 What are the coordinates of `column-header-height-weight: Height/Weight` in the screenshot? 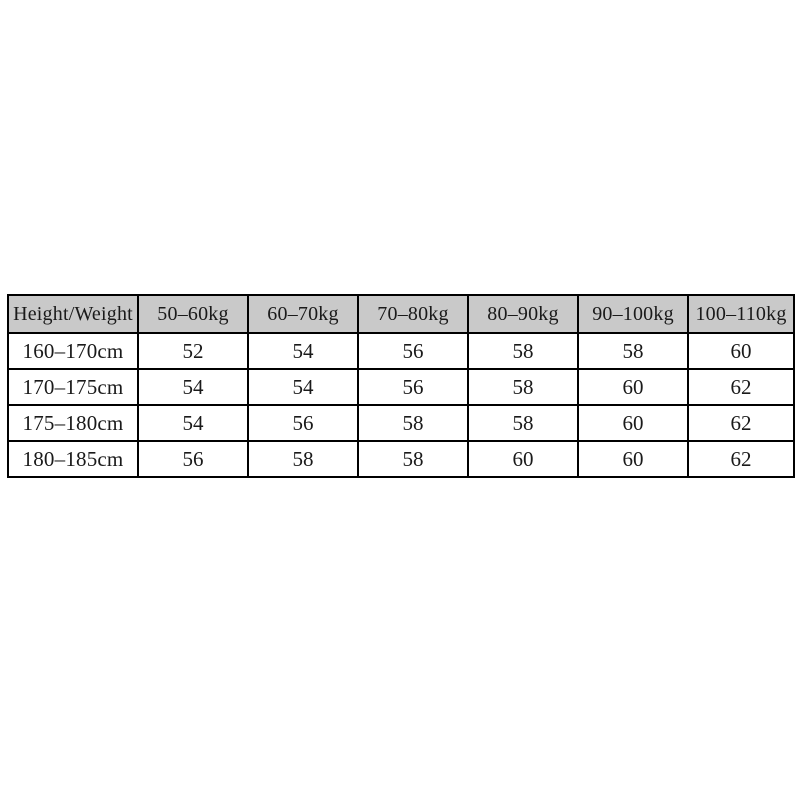 It's located at (73, 314).